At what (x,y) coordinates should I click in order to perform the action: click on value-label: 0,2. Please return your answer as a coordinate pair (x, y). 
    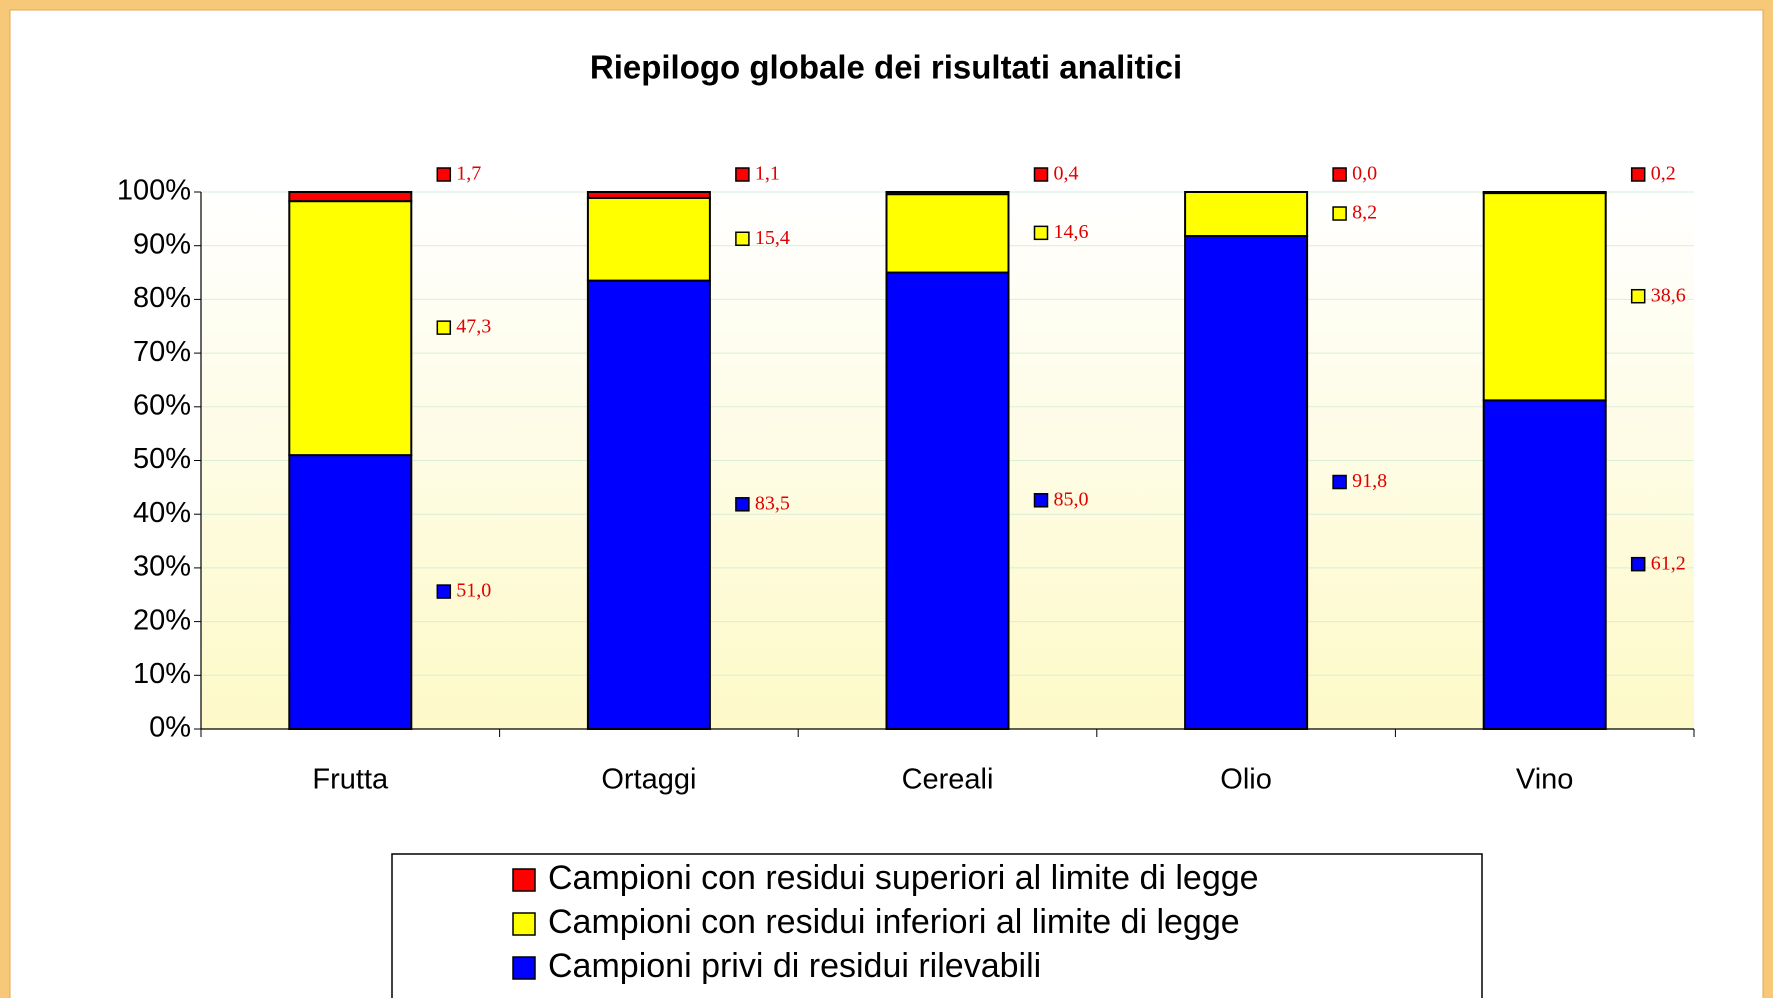
    Looking at the image, I should click on (1663, 174).